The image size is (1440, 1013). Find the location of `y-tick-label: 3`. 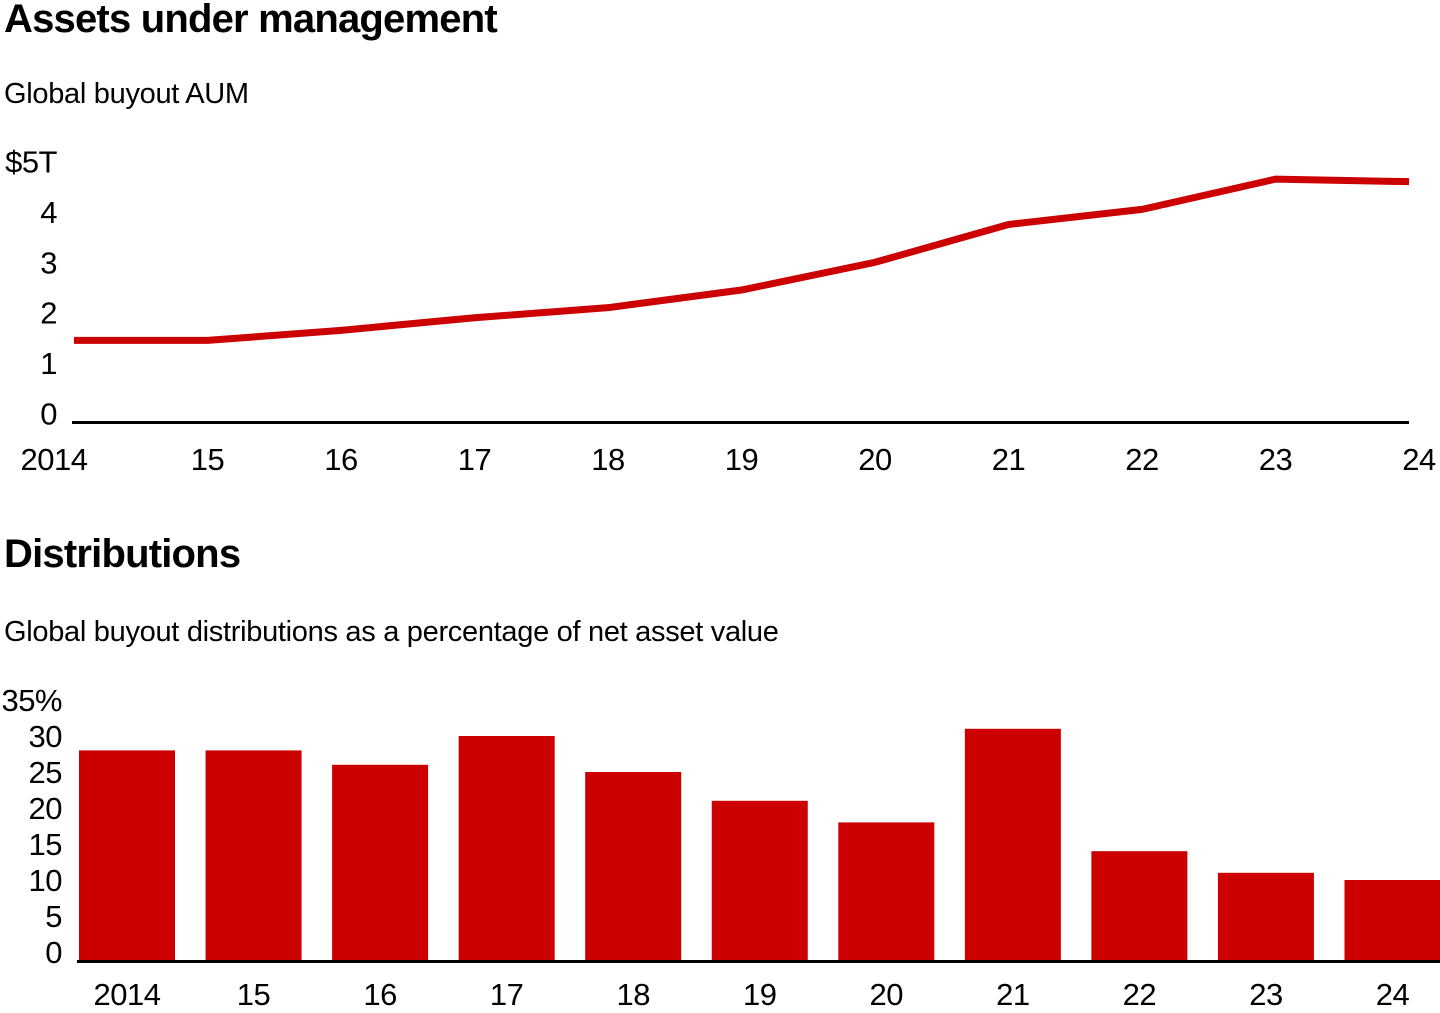

y-tick-label: 3 is located at coordinates (48, 262).